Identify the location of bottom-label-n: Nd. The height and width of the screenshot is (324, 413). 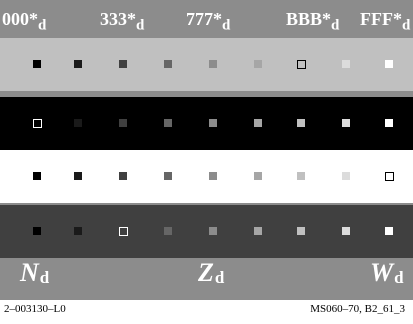
(35, 272).